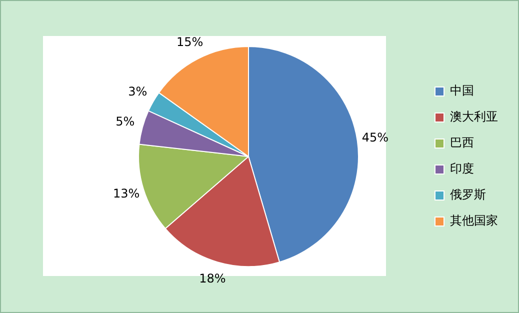 The image size is (519, 313). What do you see at coordinates (468, 195) in the screenshot?
I see `legend-label: 俄罗斯` at bounding box center [468, 195].